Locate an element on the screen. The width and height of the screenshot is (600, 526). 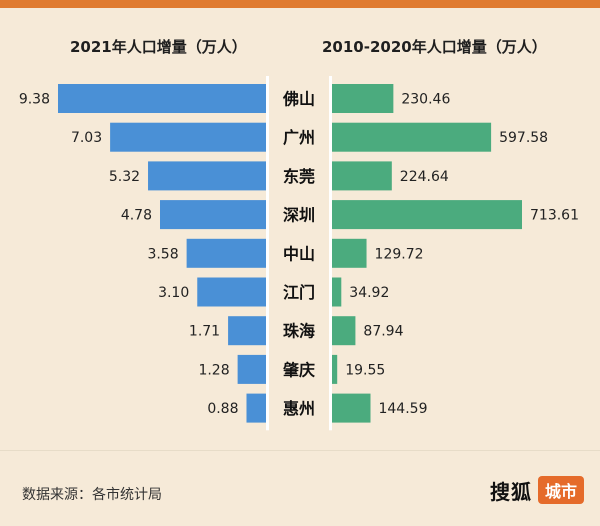
right-value-label-5: 34.92 is located at coordinates (369, 293).